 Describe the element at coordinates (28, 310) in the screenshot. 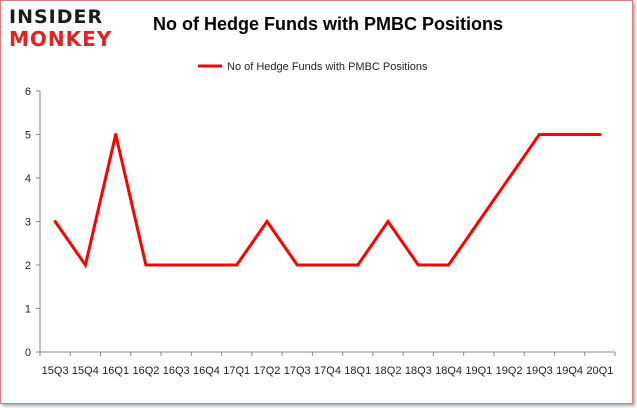

I see `y-tick-label: 1` at that location.